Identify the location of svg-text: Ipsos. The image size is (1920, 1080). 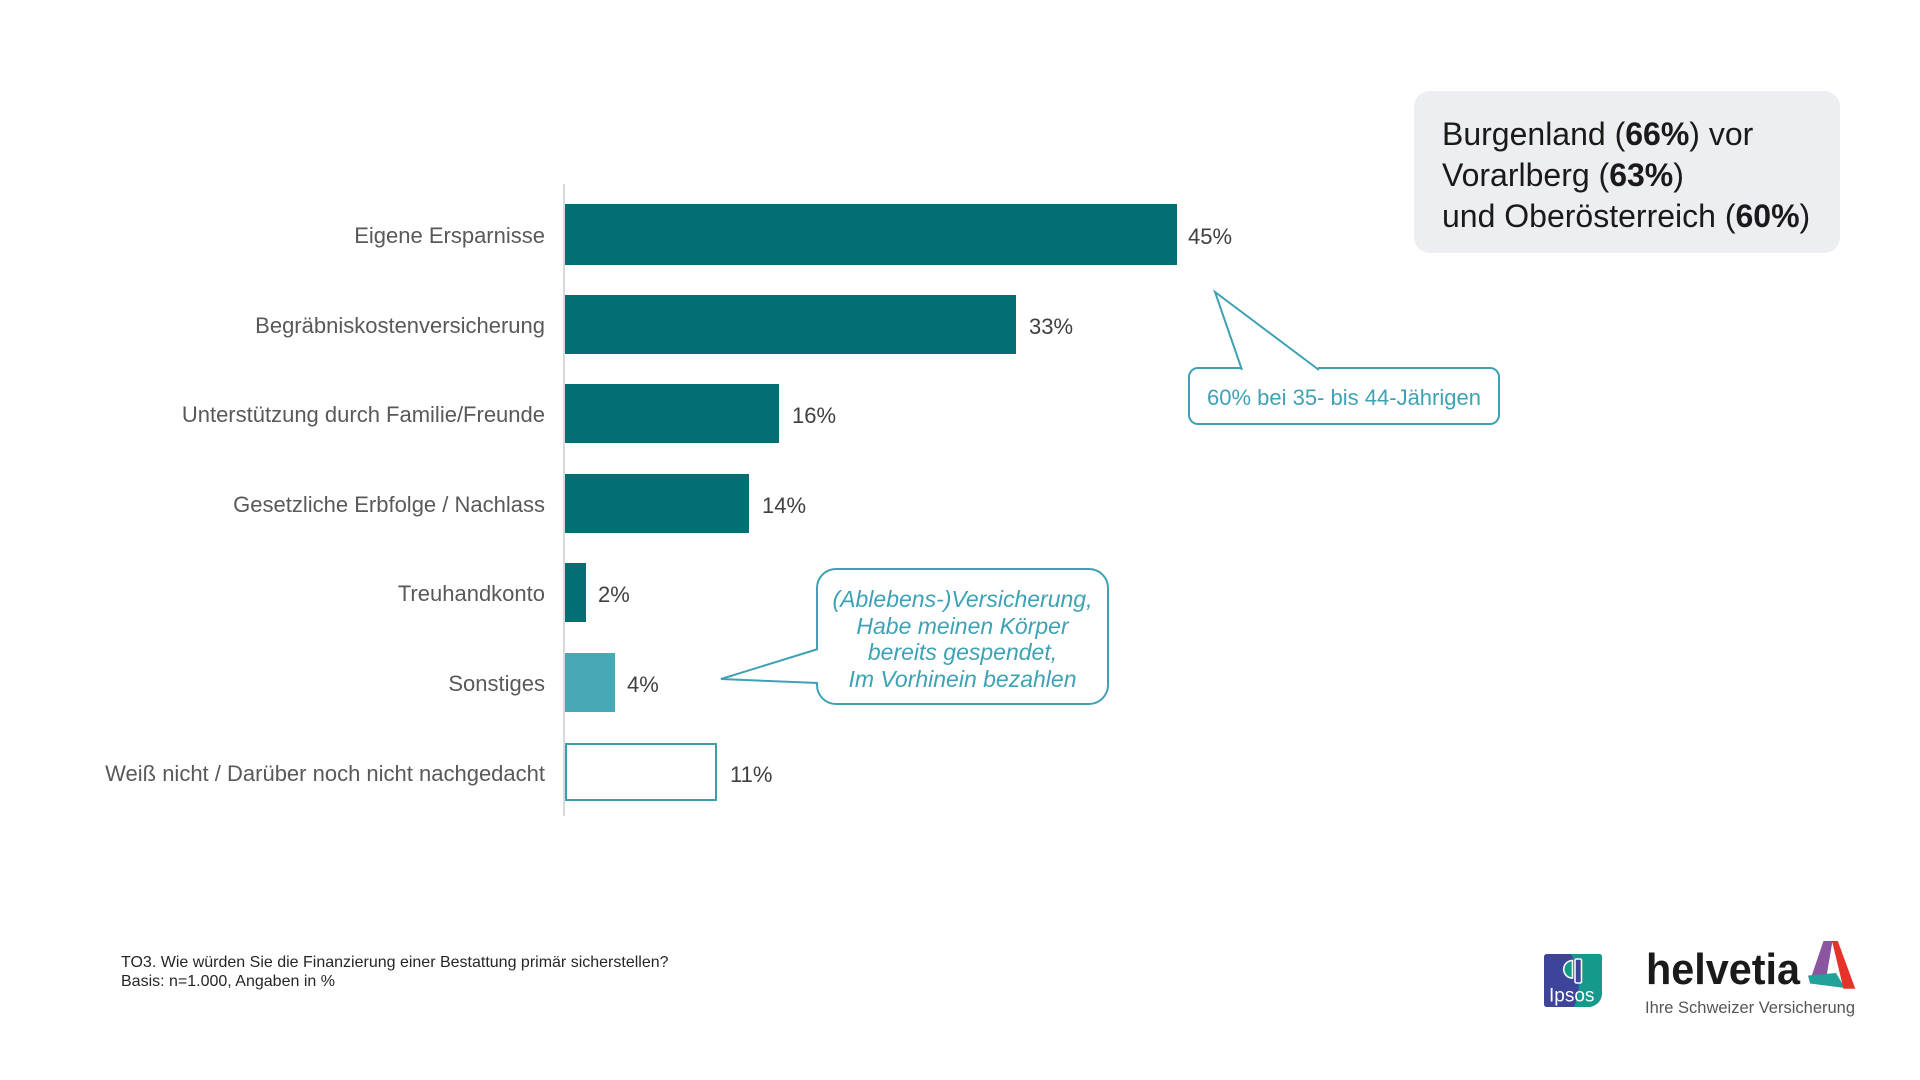
(1571, 996).